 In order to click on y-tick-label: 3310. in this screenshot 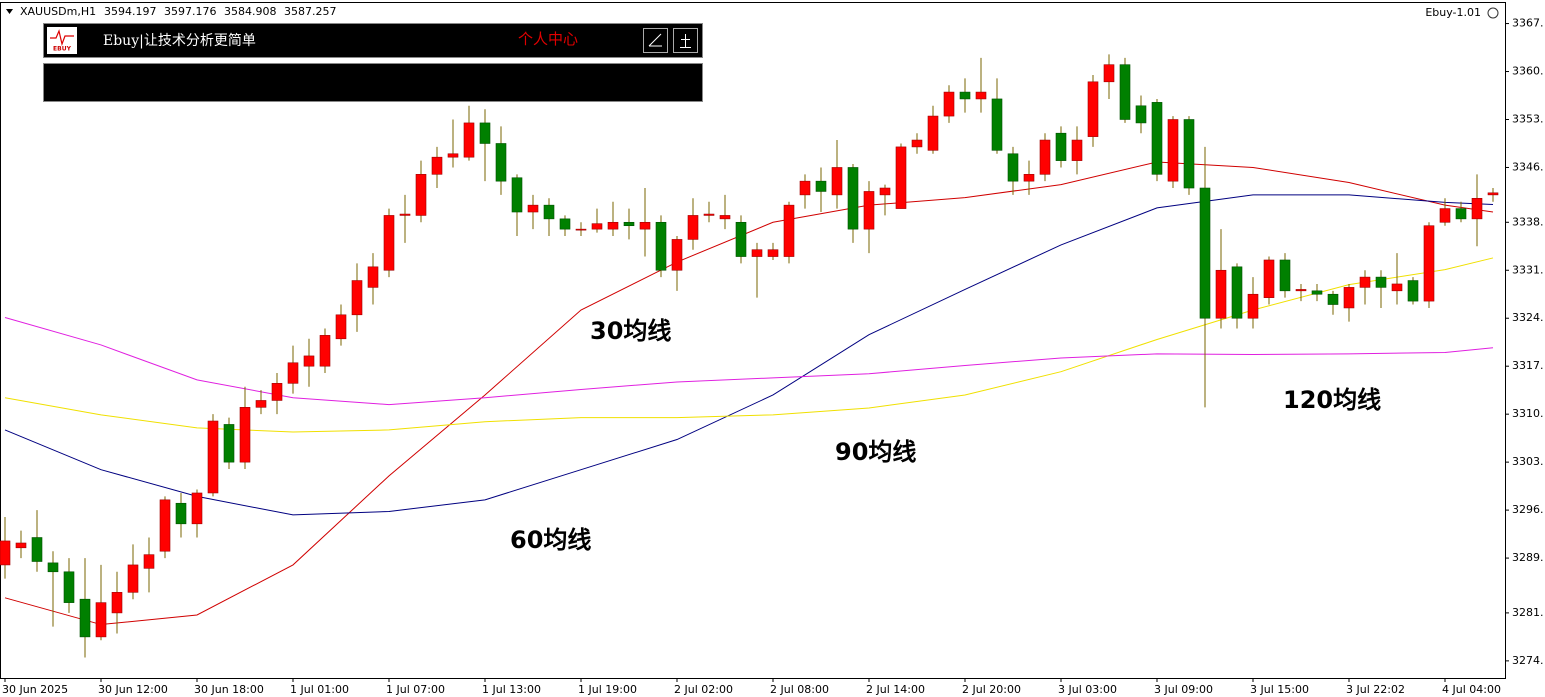, I will do `click(1528, 413)`.